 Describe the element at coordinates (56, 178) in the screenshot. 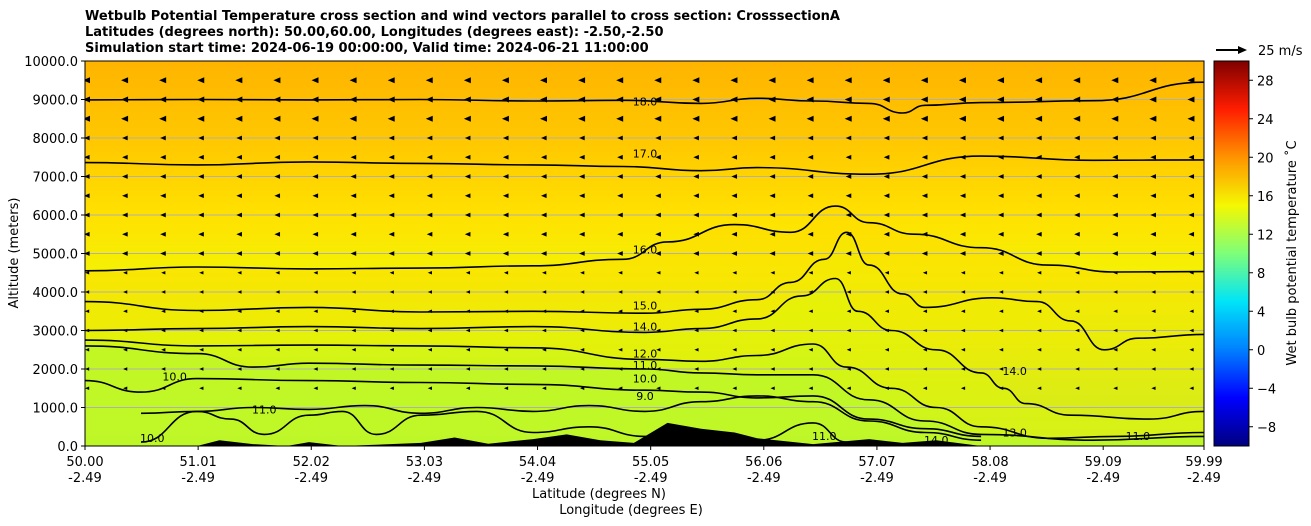

I see `y-tick-label: 7000.0` at that location.